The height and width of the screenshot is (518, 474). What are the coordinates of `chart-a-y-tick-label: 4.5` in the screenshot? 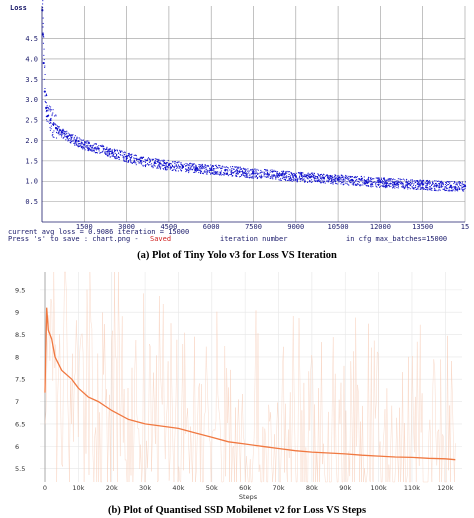 It's located at (31, 39).